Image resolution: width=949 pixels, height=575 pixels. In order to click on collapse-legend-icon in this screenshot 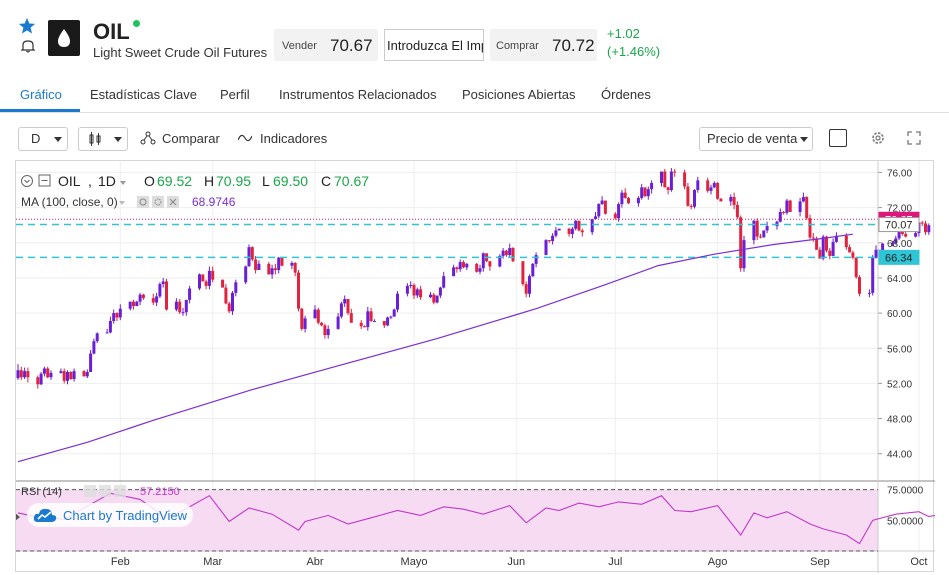, I will do `click(27, 181)`.